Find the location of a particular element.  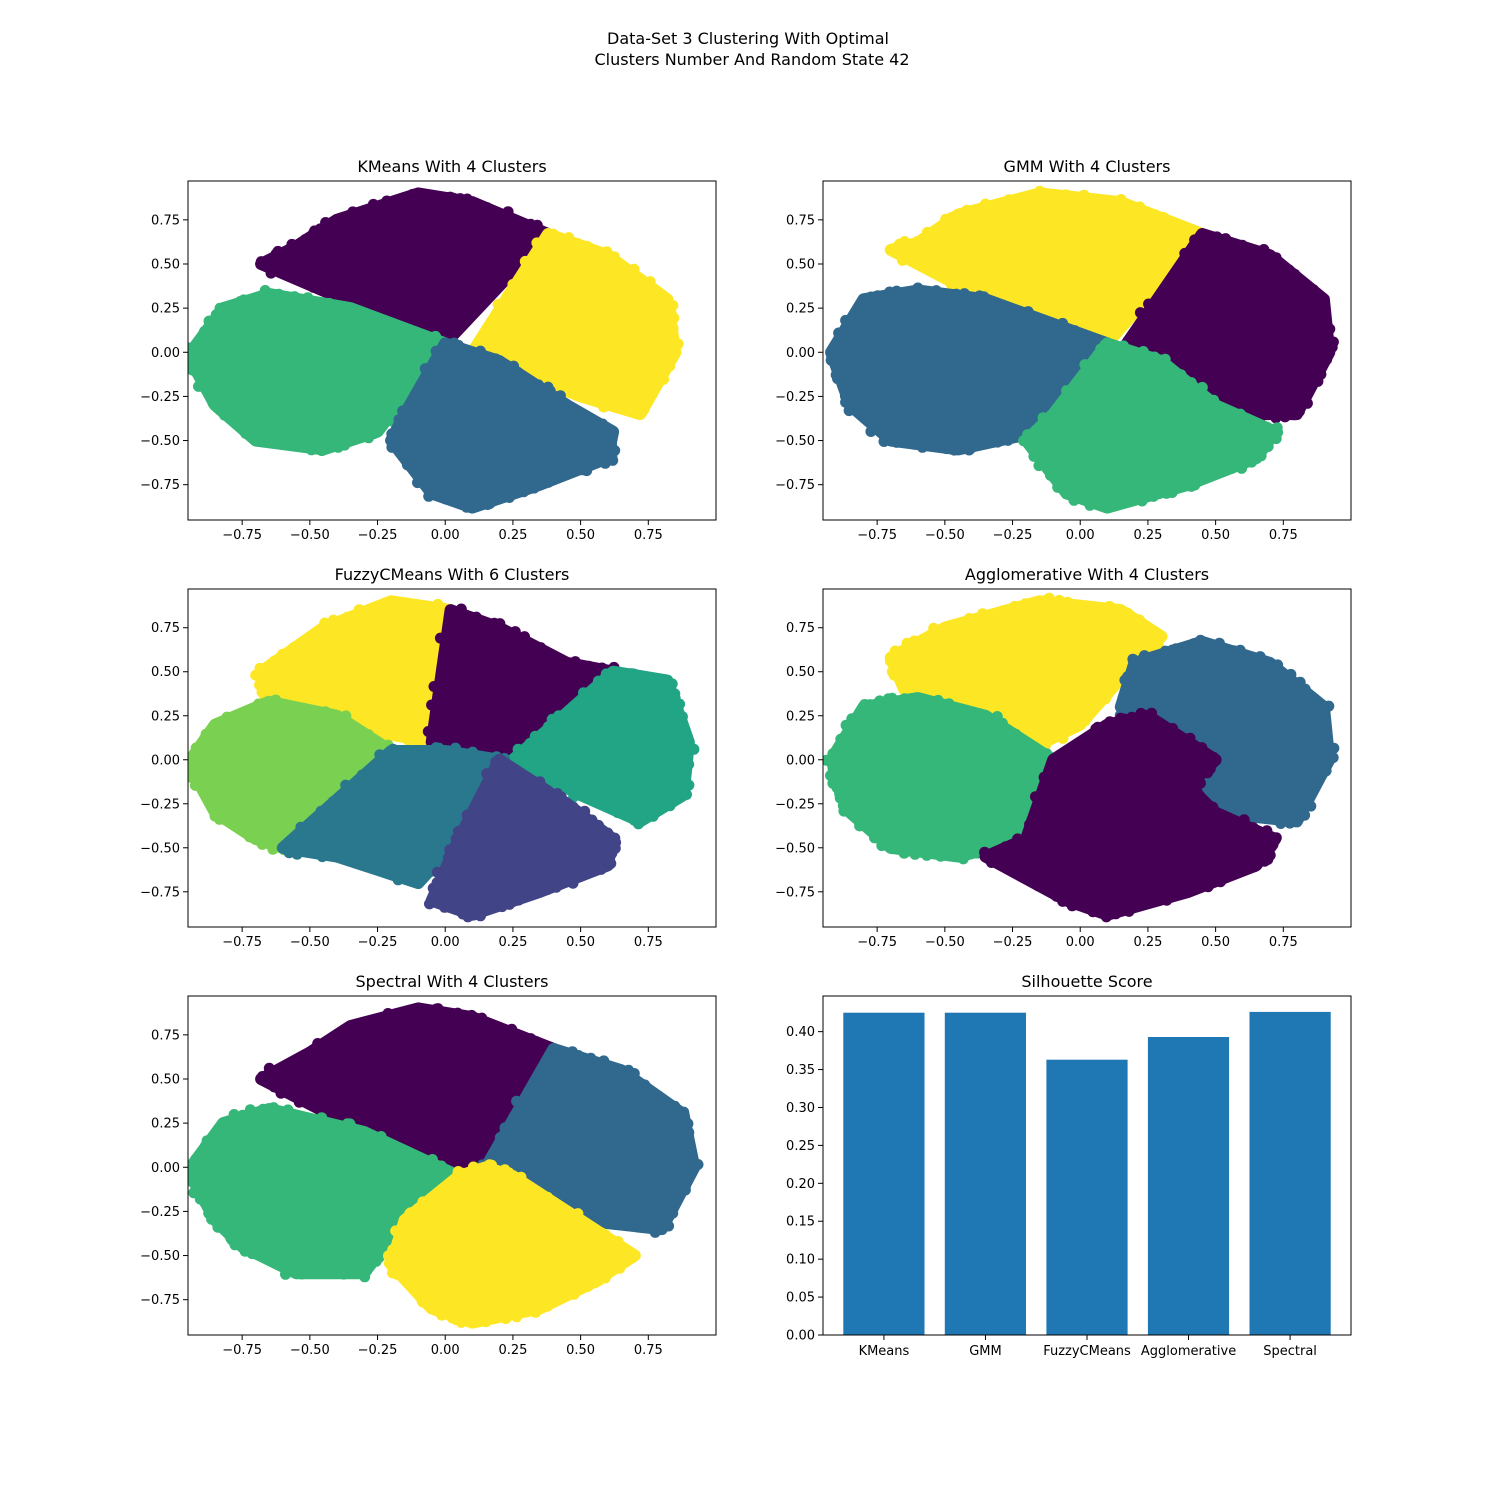

x-tick-label: −0.25 is located at coordinates (1013, 942).